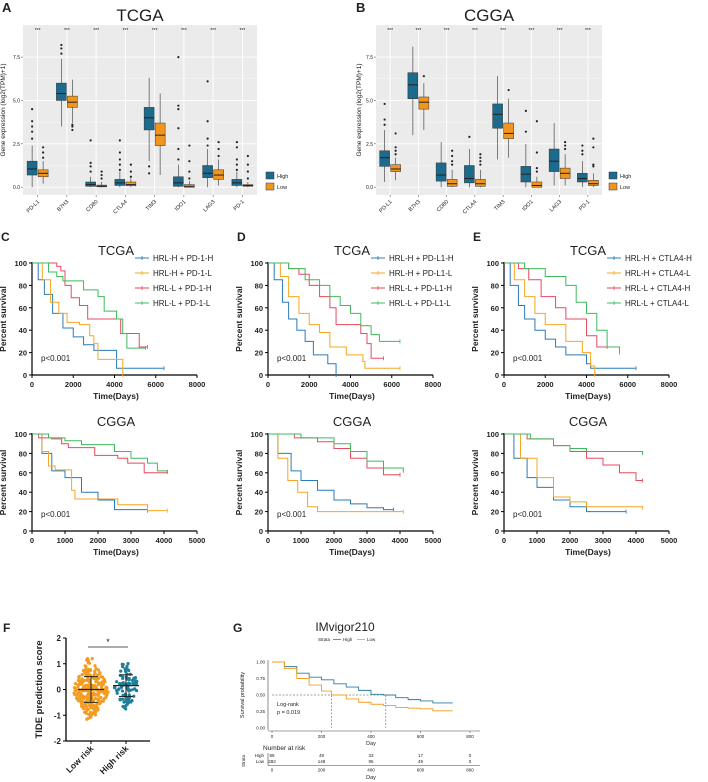  What do you see at coordinates (272, 755) in the screenshot?
I see `risk-count: 86` at bounding box center [272, 755].